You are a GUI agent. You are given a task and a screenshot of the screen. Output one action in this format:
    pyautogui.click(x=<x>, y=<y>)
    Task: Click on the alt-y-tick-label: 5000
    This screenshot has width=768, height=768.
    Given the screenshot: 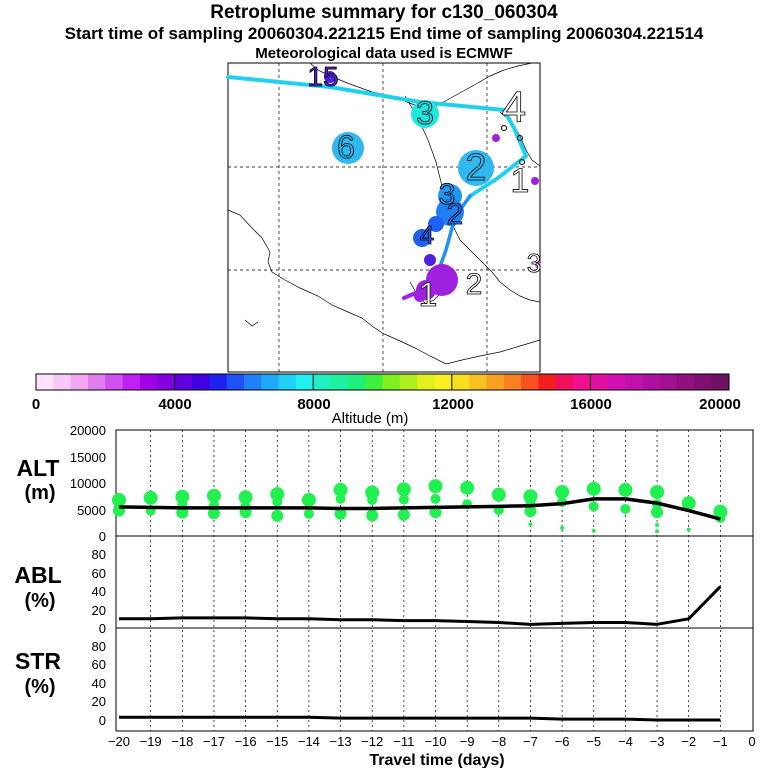 What is the action you would take?
    pyautogui.click(x=91, y=510)
    